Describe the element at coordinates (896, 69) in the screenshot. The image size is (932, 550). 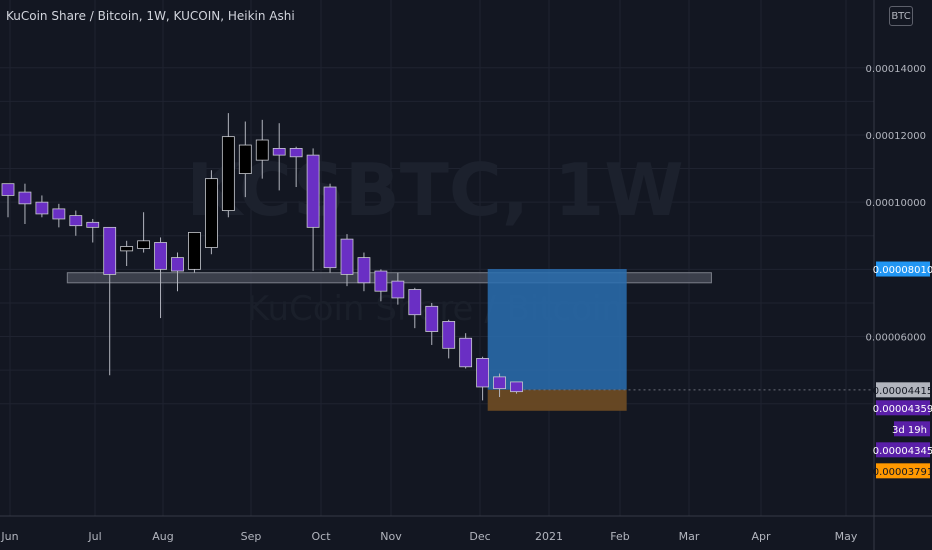
I see `y-tick-label: 0.00014000` at that location.